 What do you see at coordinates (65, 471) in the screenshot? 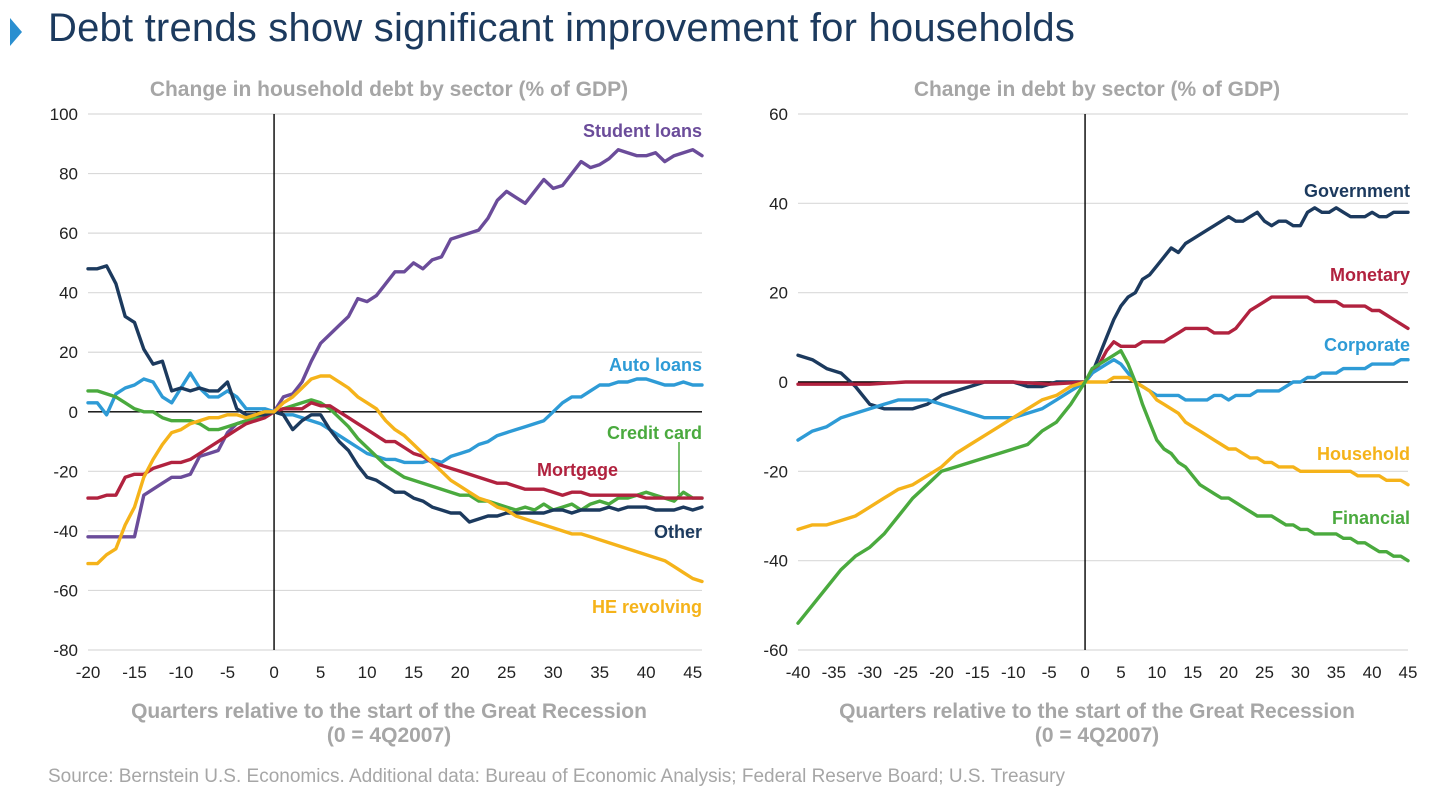
I see `left-y-tick-label: -20` at bounding box center [65, 471].